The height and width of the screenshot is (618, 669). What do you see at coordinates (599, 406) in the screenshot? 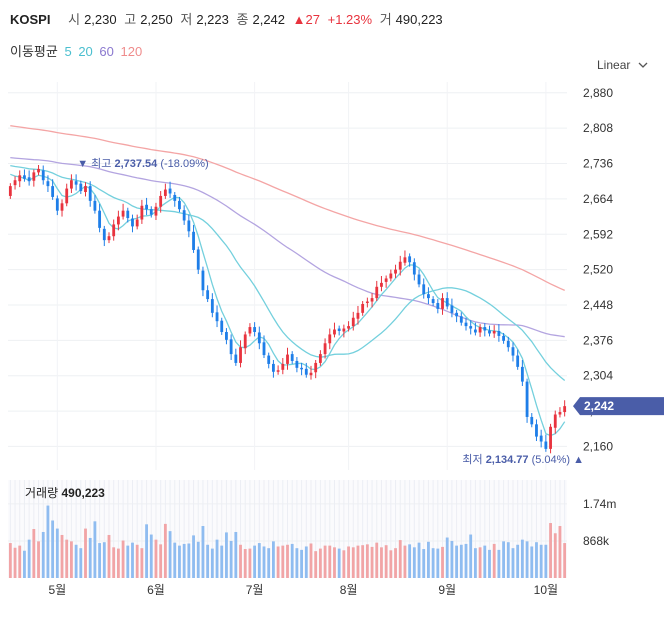
I see `current-price-label: 2,242` at bounding box center [599, 406].